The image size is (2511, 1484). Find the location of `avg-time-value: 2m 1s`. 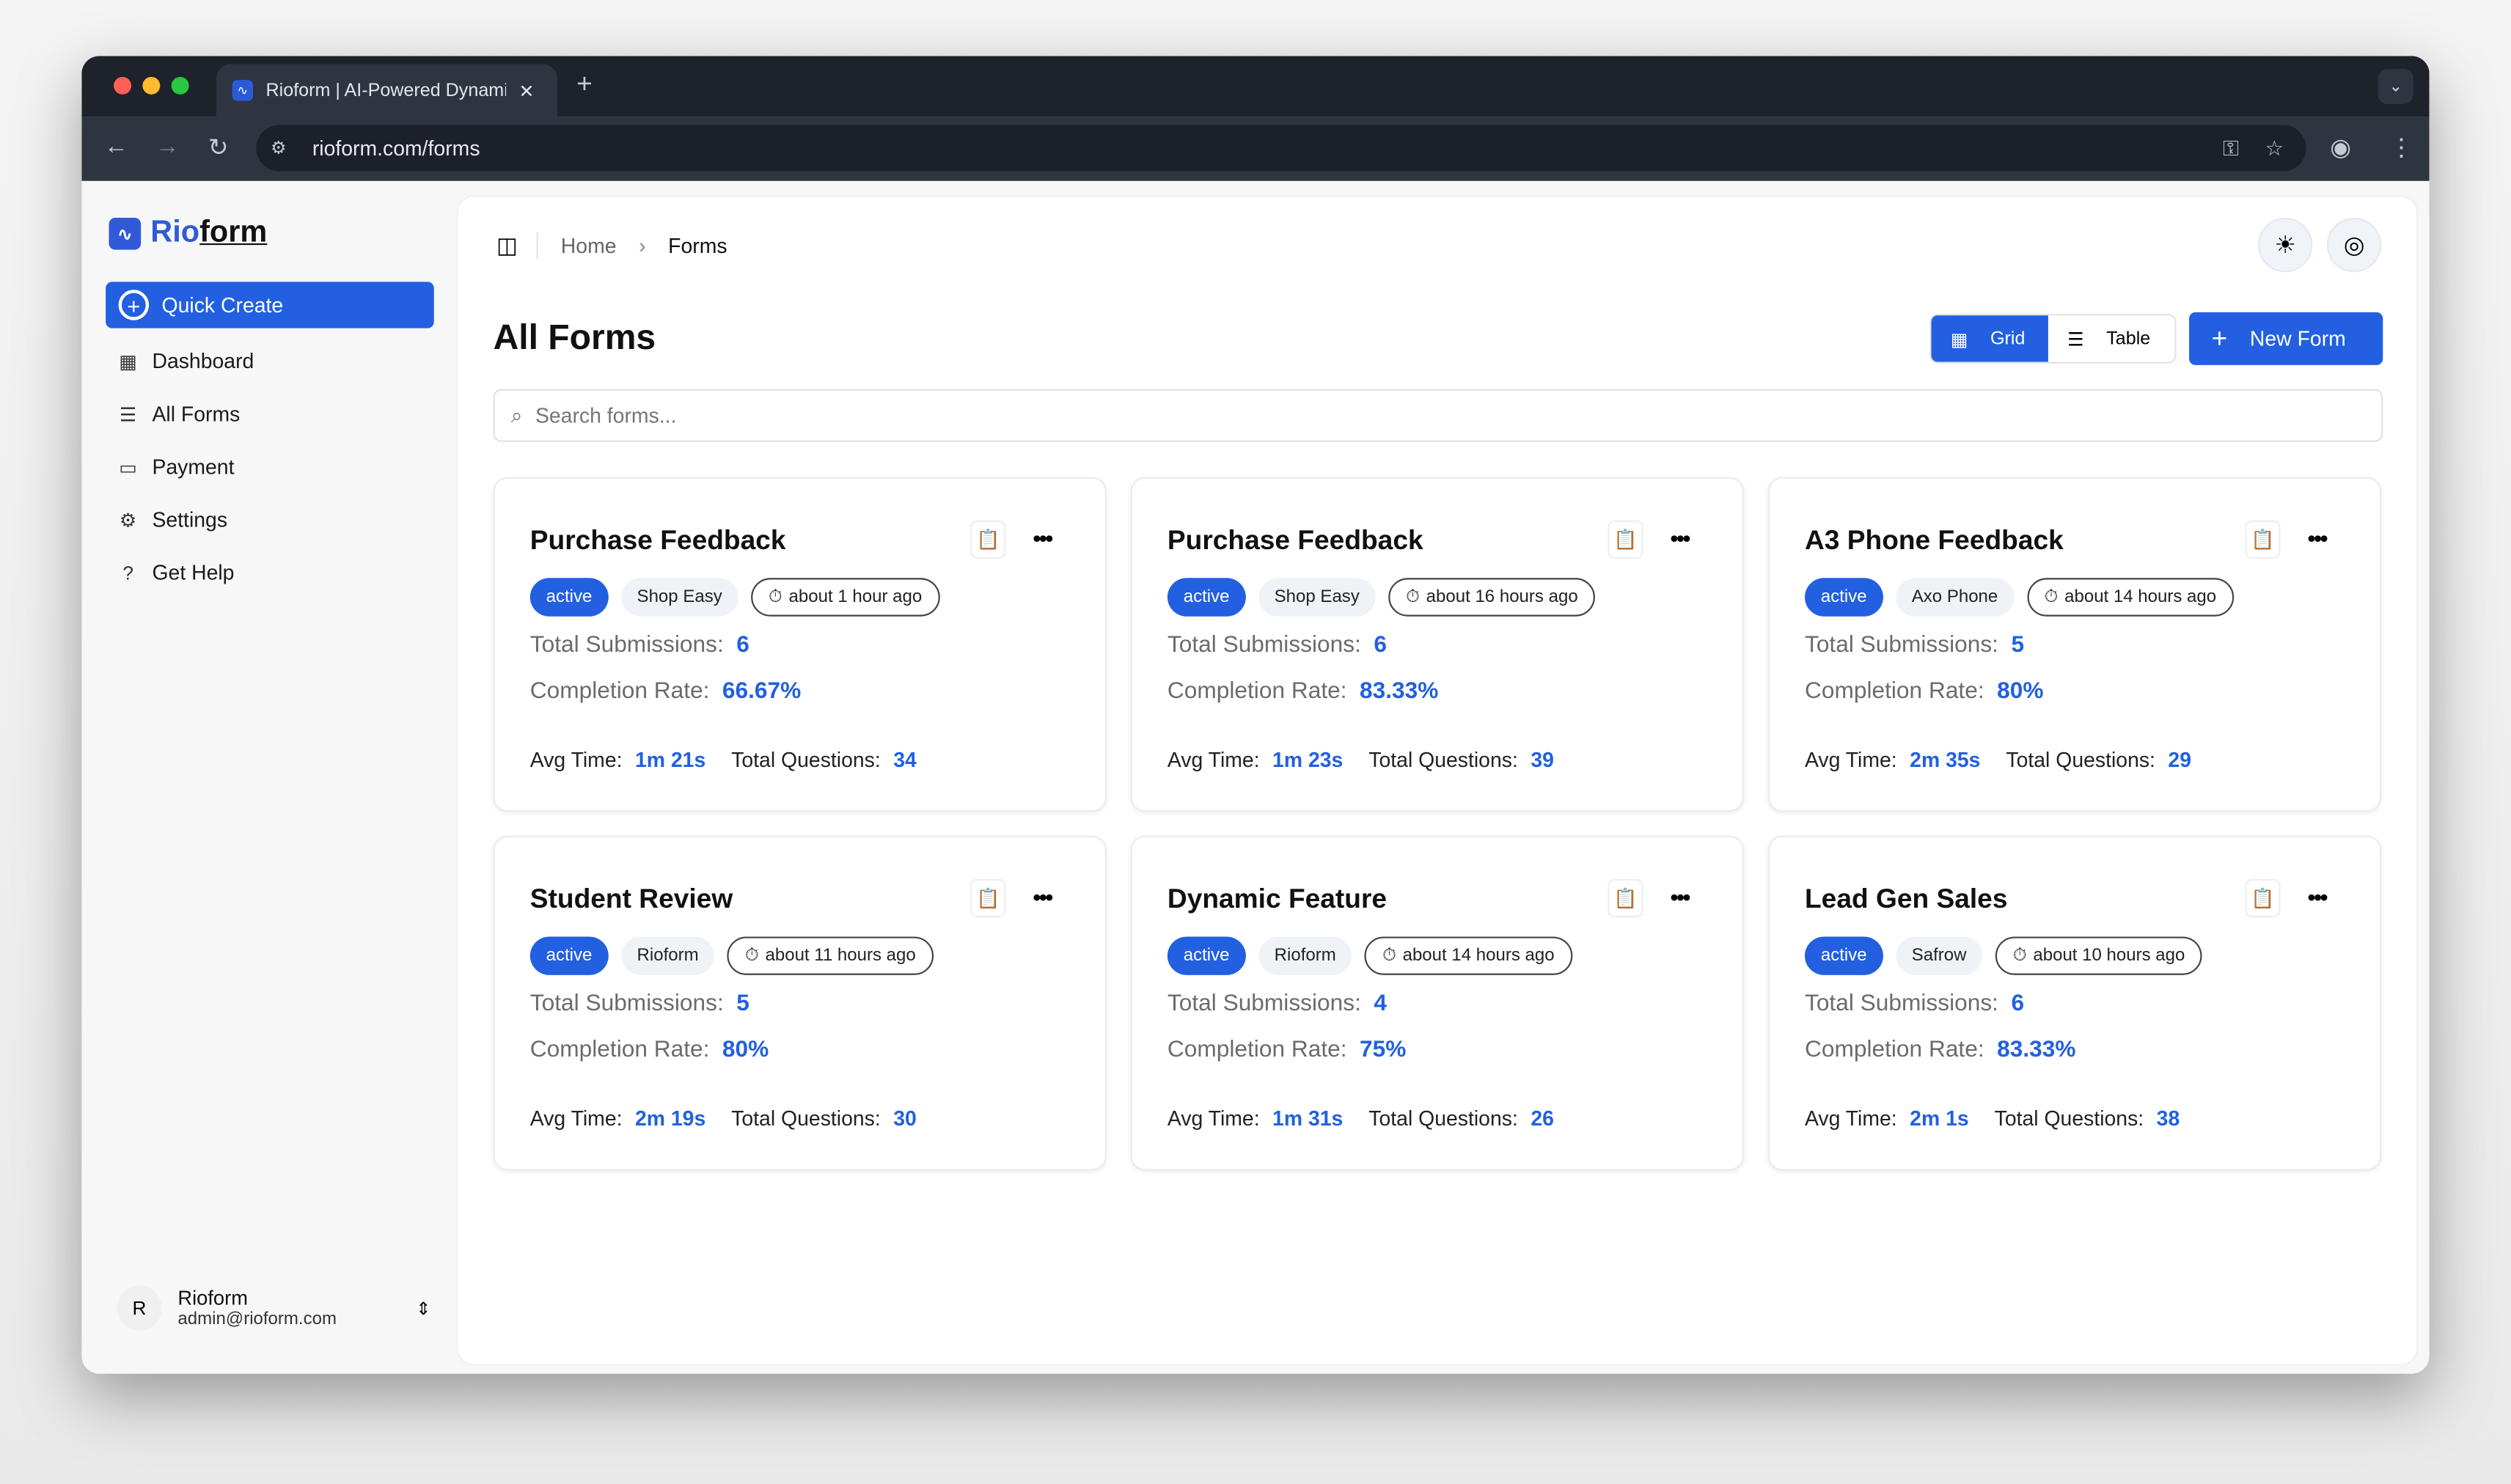

avg-time-value: 2m 1s is located at coordinates (1940, 1118).